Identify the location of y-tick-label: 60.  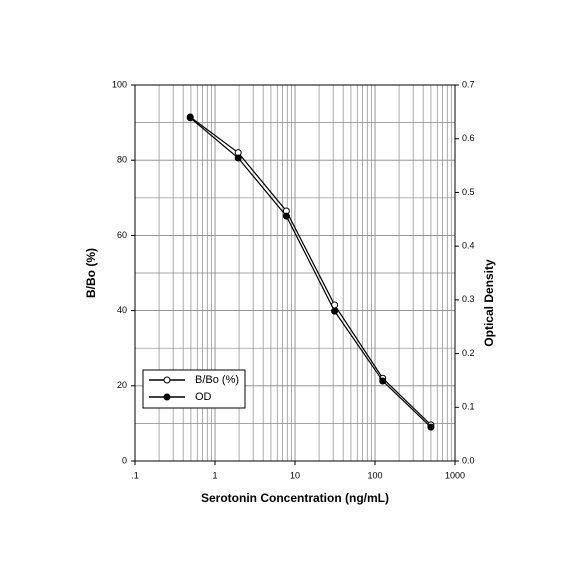
(122, 235).